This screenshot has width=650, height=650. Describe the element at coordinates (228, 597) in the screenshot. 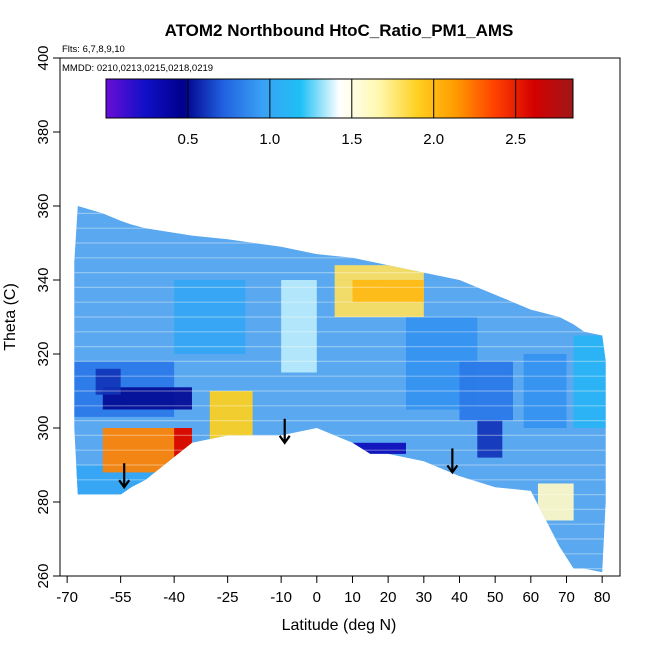

I see `x-tick-label: -25` at that location.